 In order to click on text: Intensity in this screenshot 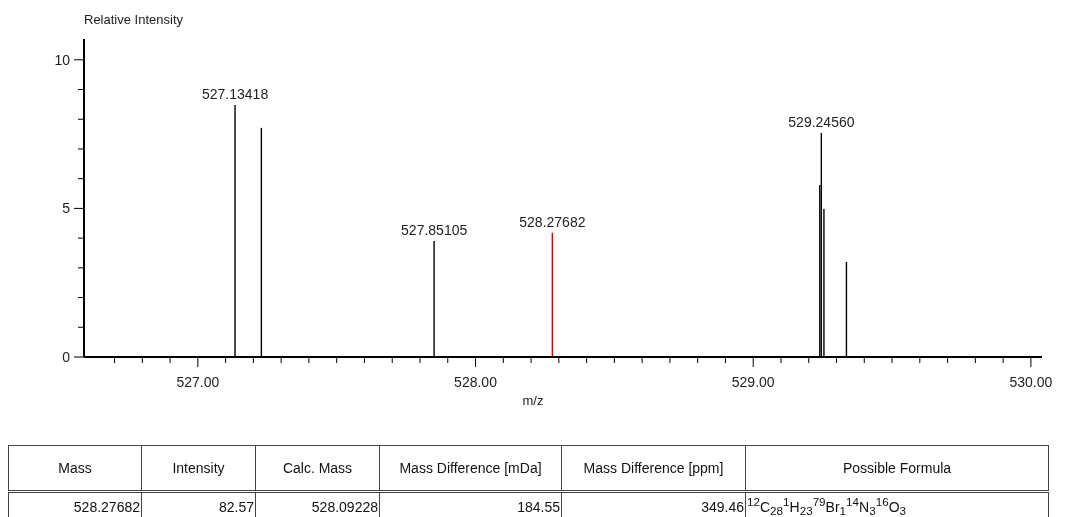, I will do `click(198, 468)`.